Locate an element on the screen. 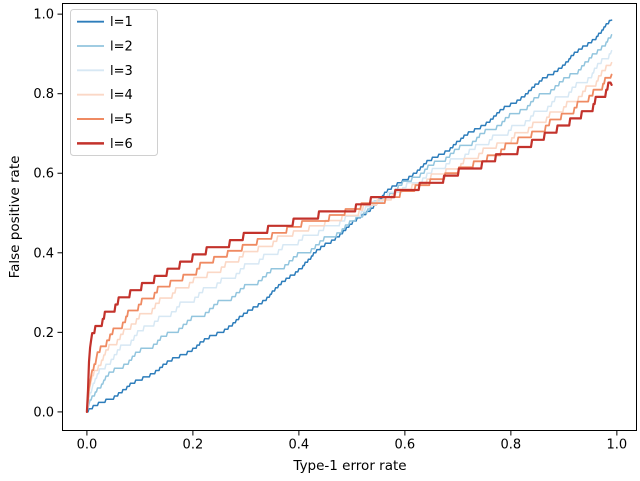 This screenshot has width=640, height=481. legend-label-l2: l=2 is located at coordinates (121, 47).